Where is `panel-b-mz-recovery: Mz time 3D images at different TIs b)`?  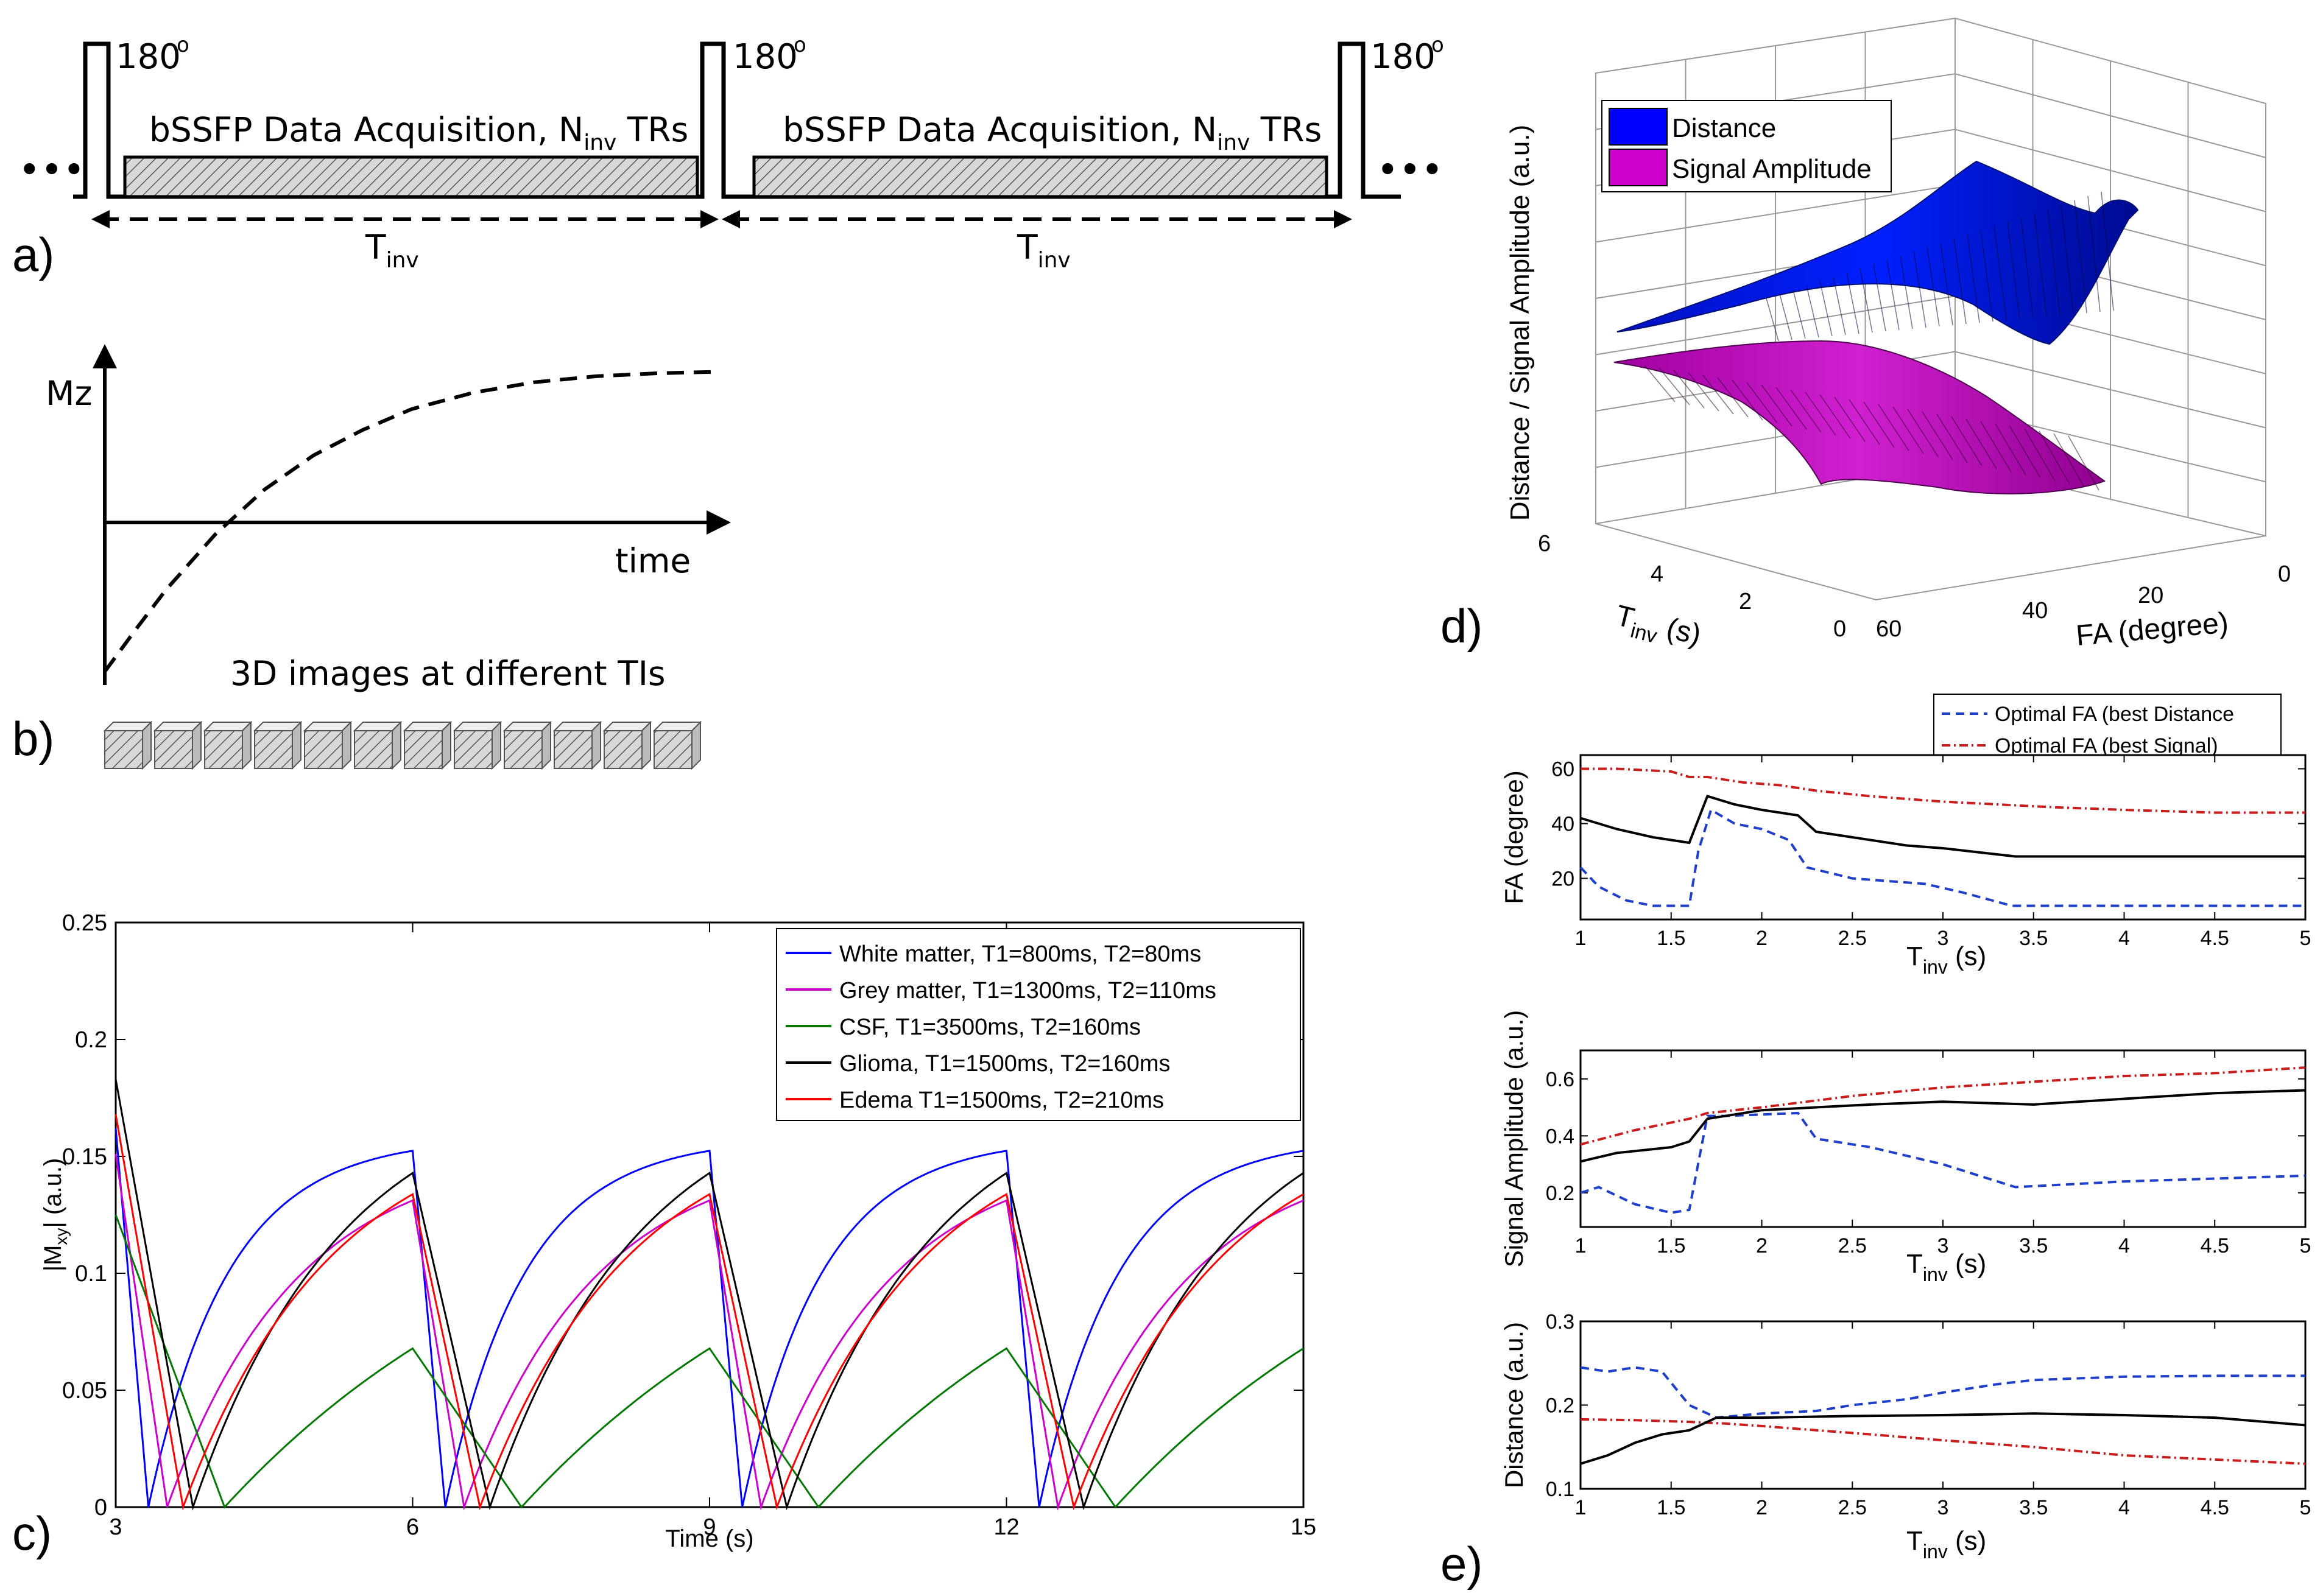
panel-b-mz-recovery: Mz time 3D images at different TIs b) is located at coordinates (371, 557).